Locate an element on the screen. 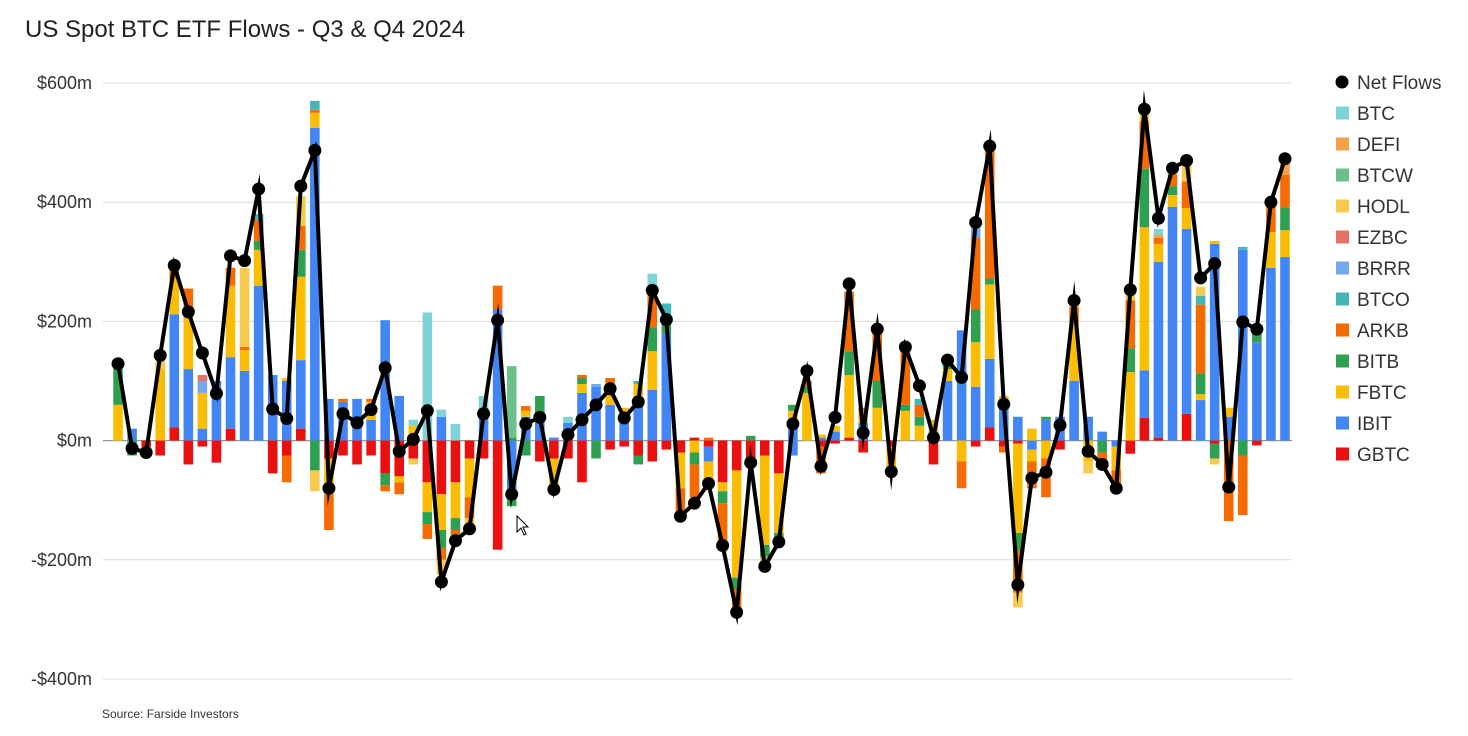  legend-swatch-btc is located at coordinates (1342, 113).